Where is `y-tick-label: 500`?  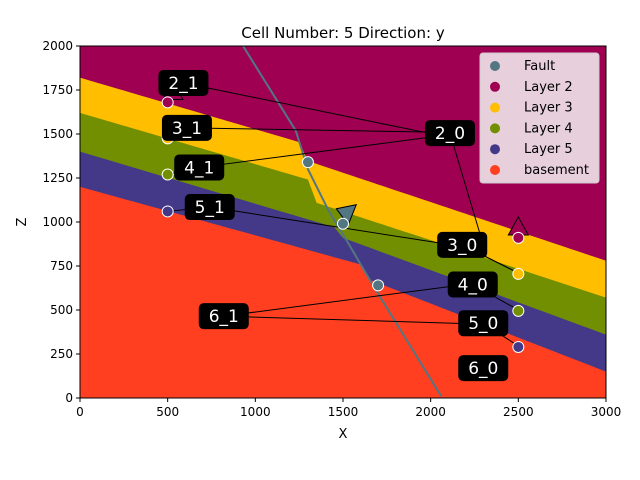
y-tick-label: 500 is located at coordinates (61, 310).